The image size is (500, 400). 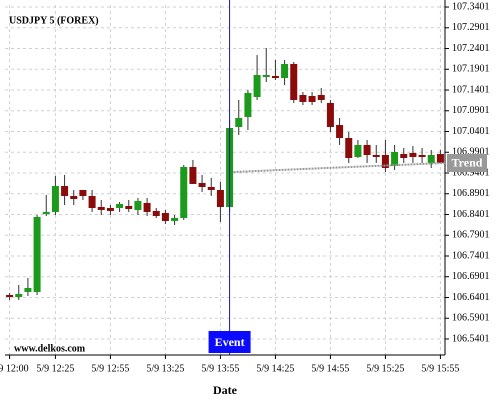 I want to click on x-tick-label: 5/9 12:25, so click(x=55, y=368).